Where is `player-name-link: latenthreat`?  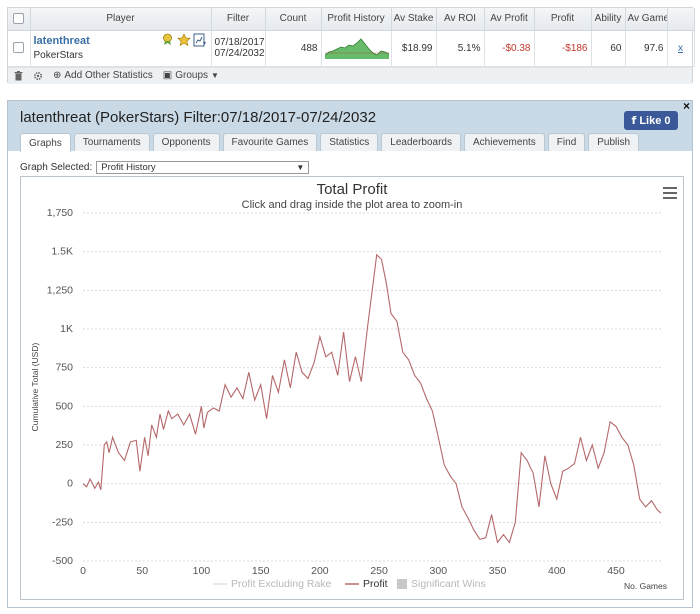
player-name-link: latenthreat is located at coordinates (61, 41).